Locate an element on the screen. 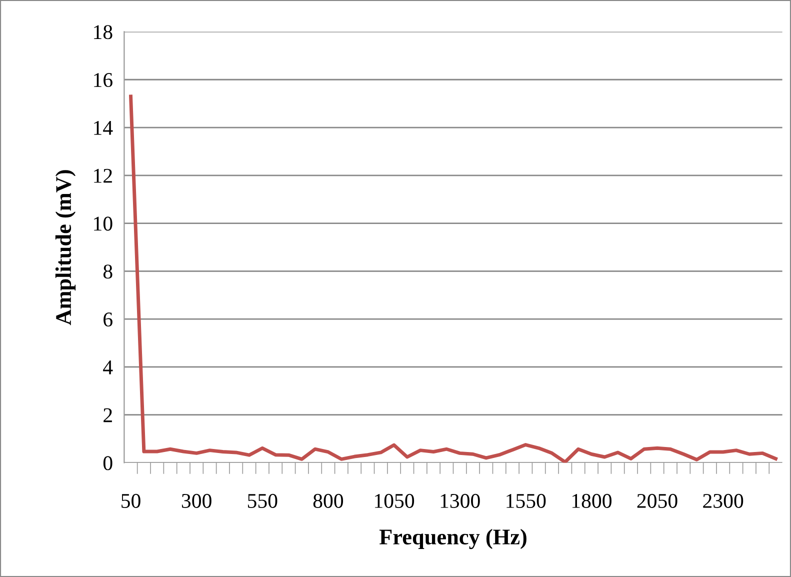 This screenshot has width=791, height=577. y-tick-label: 6 is located at coordinates (108, 319).